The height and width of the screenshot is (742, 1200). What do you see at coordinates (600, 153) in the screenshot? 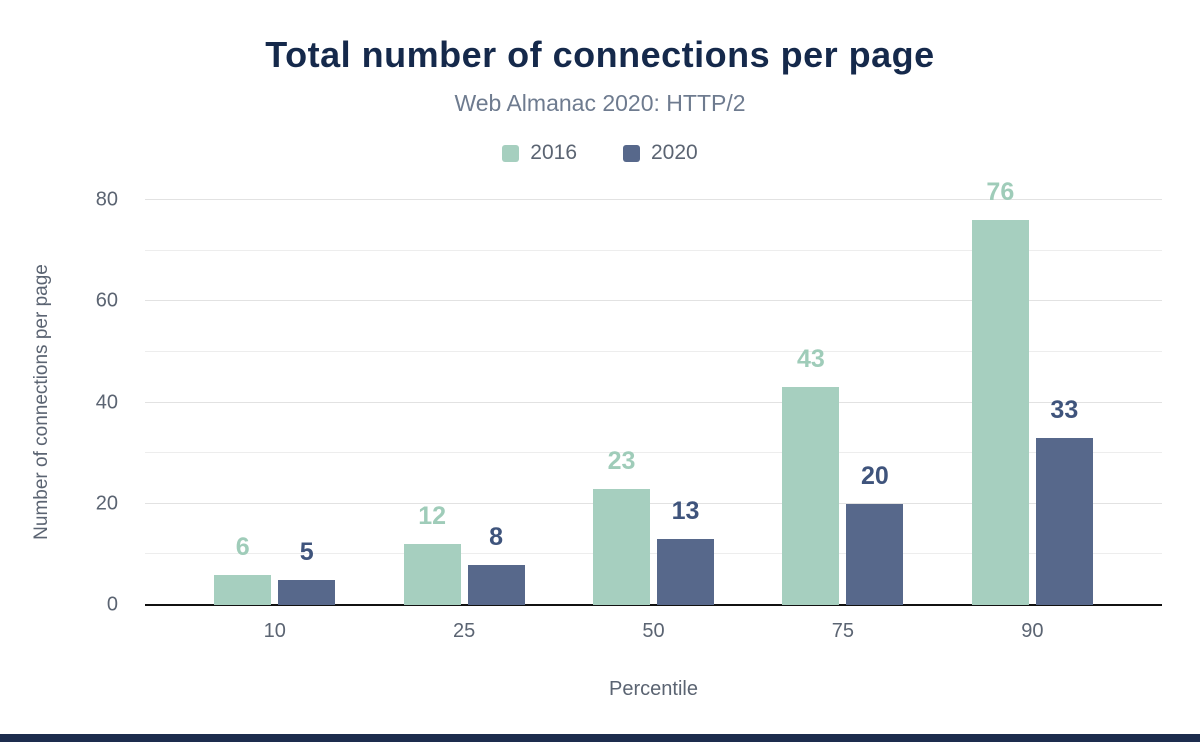
I see `legend: 2016 2020` at bounding box center [600, 153].